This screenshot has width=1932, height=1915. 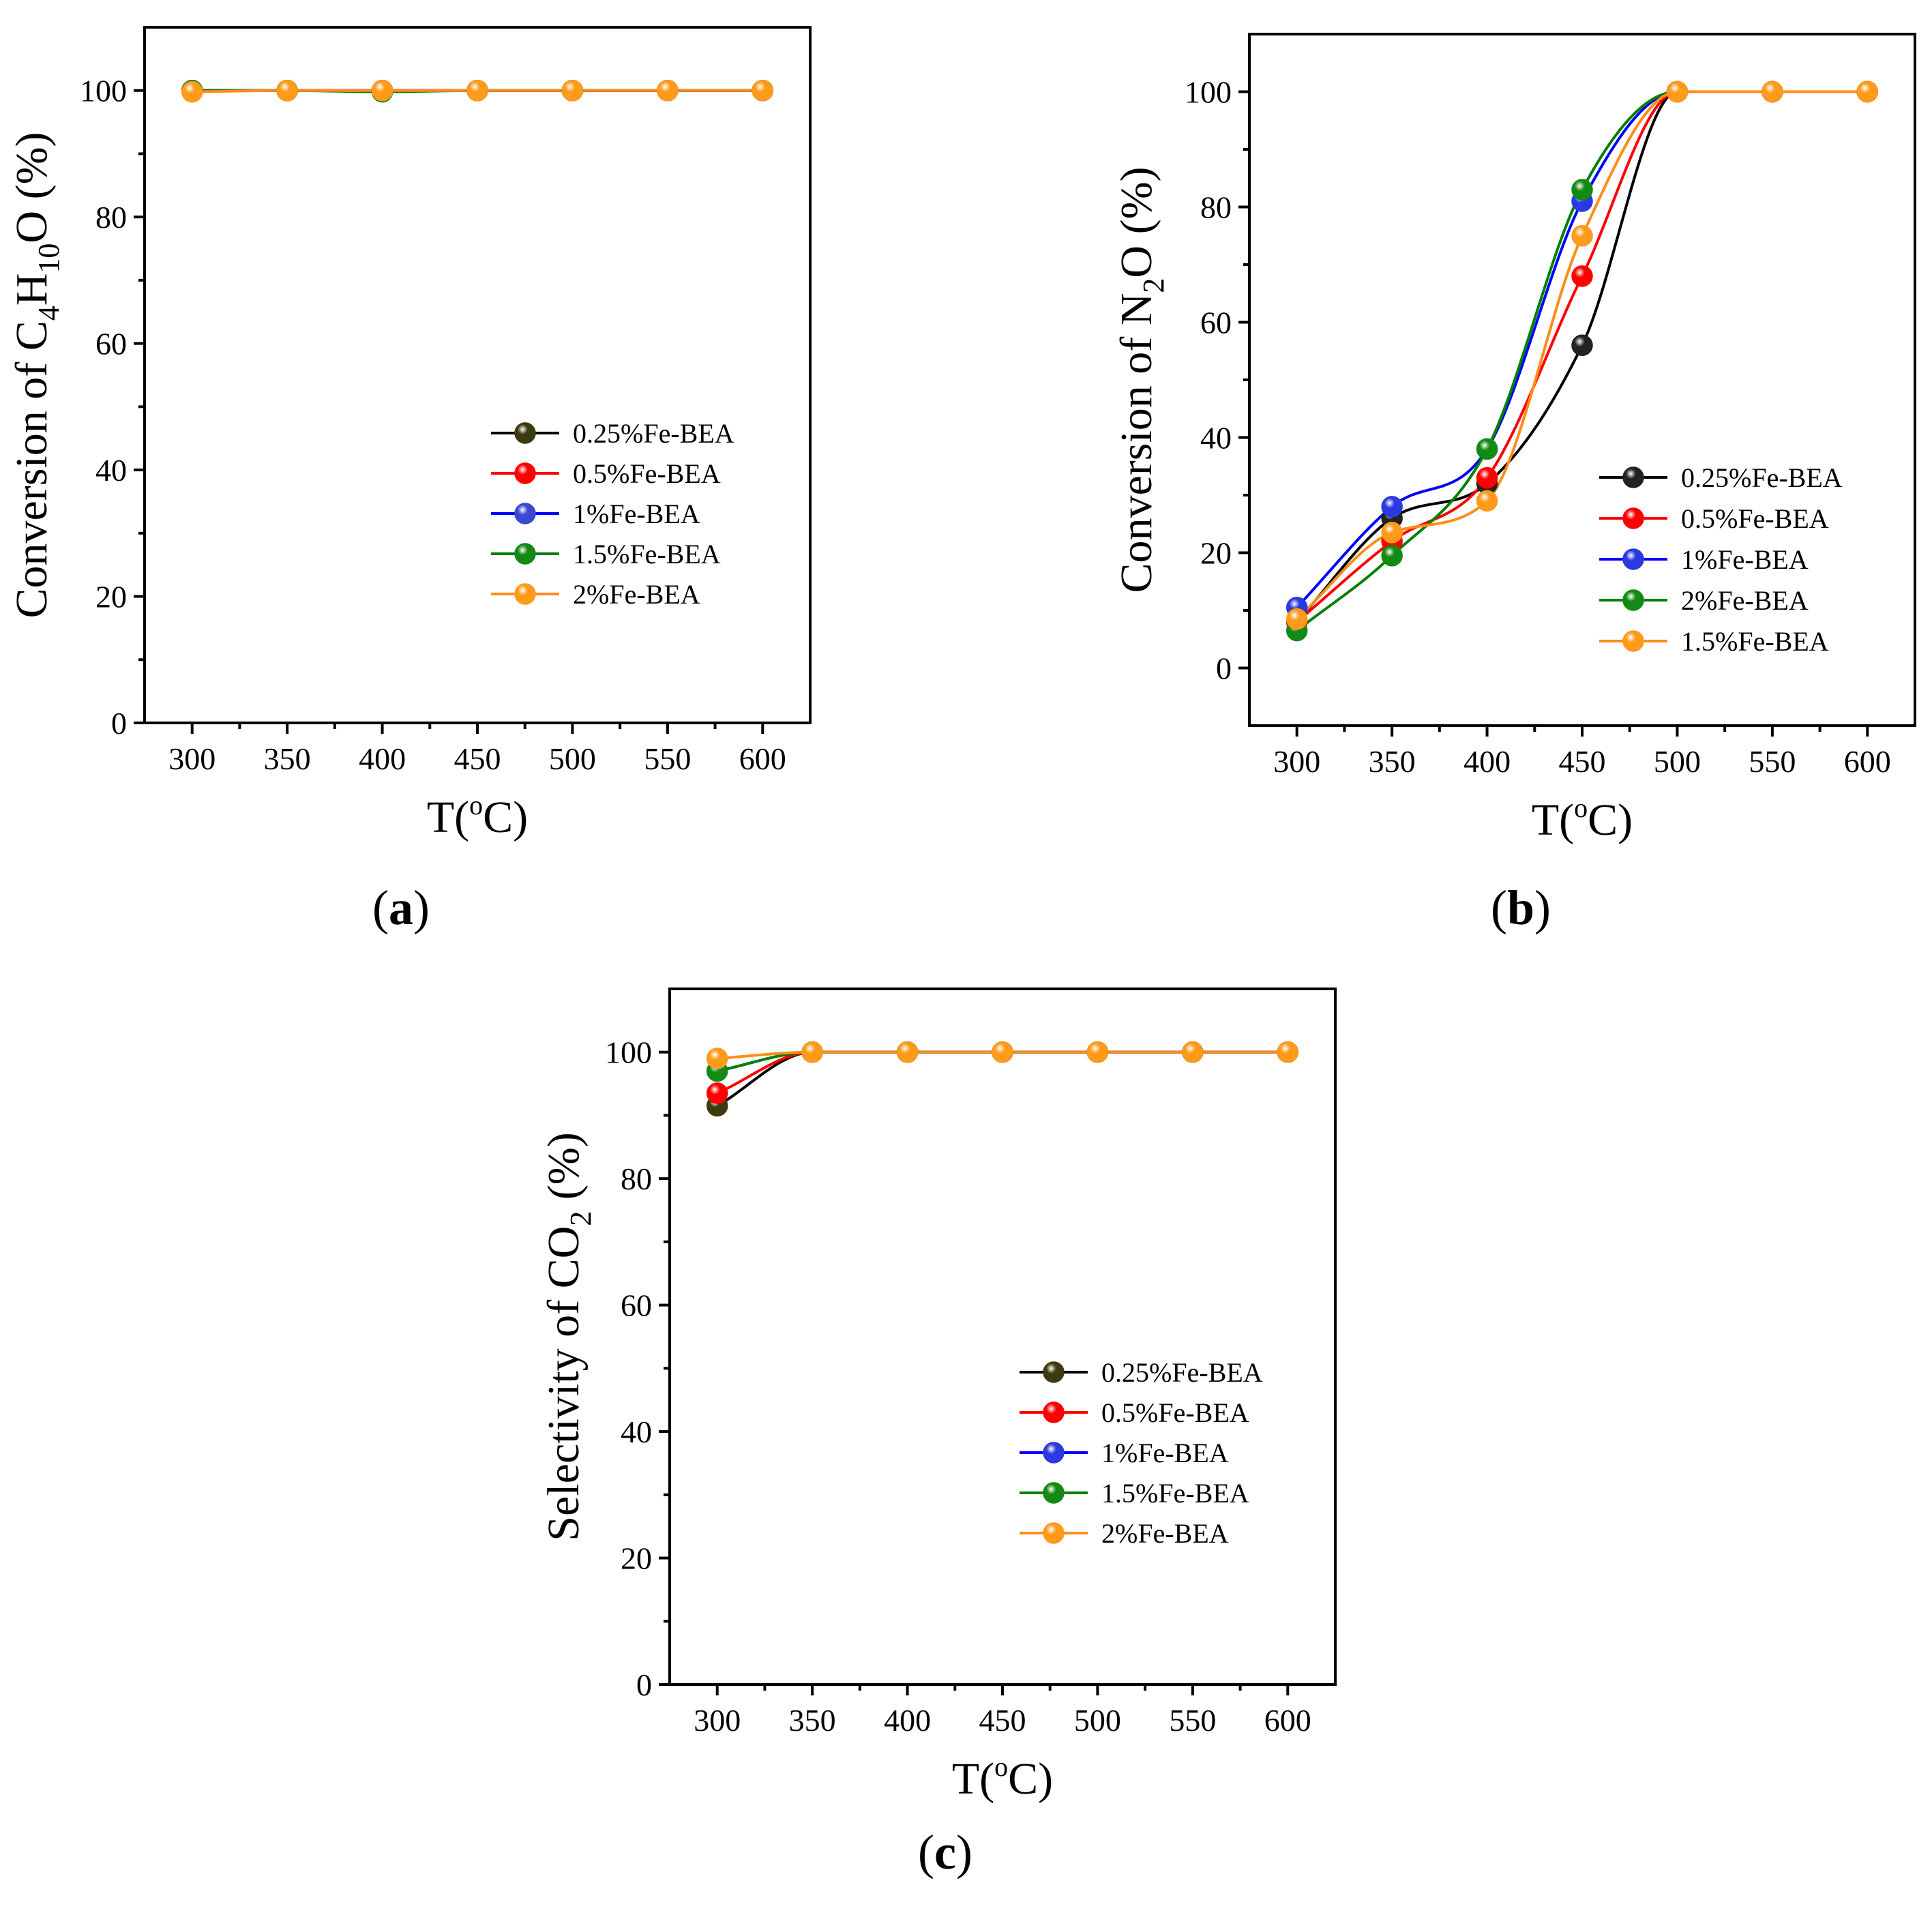 What do you see at coordinates (48, 313) in the screenshot?
I see `y-axis-label-sub: 4` at bounding box center [48, 313].